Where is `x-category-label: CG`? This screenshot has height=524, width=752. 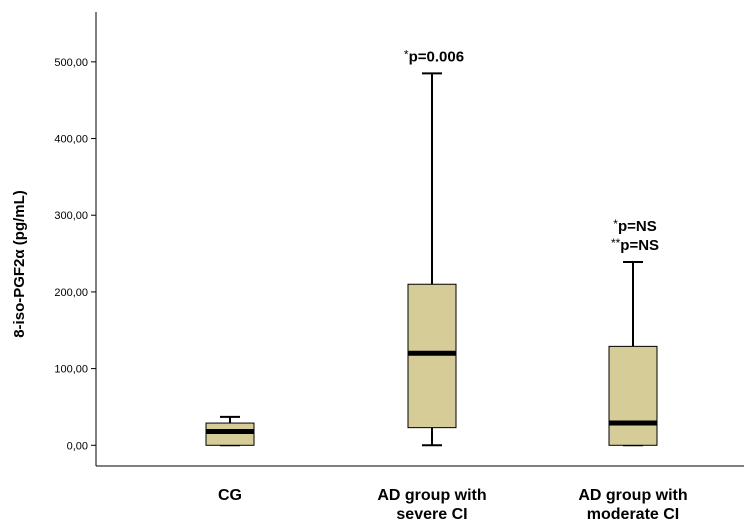 x-category-label: CG is located at coordinates (230, 495).